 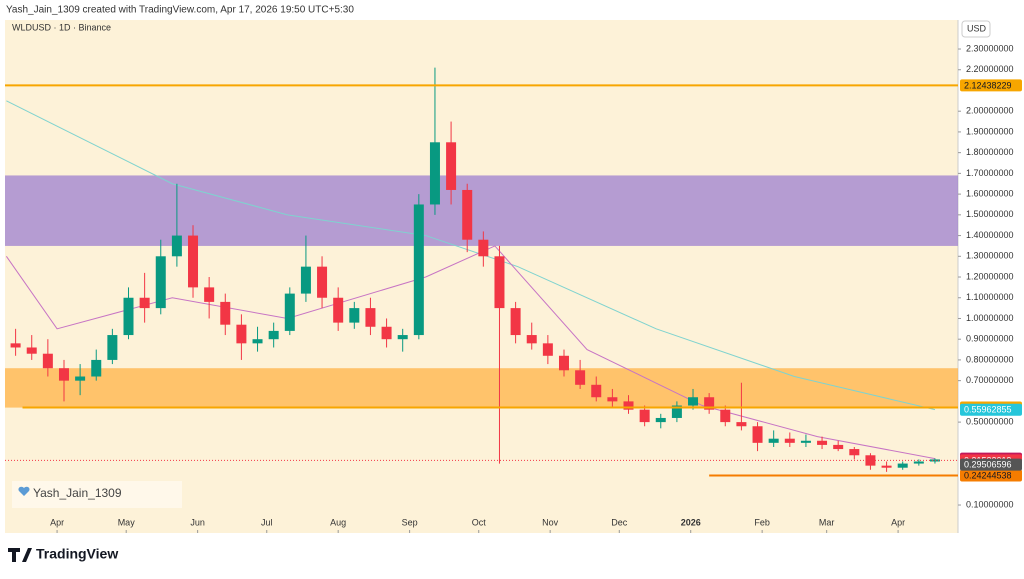 What do you see at coordinates (77, 493) in the screenshot?
I see `watermark: Yash_Jain_1309` at bounding box center [77, 493].